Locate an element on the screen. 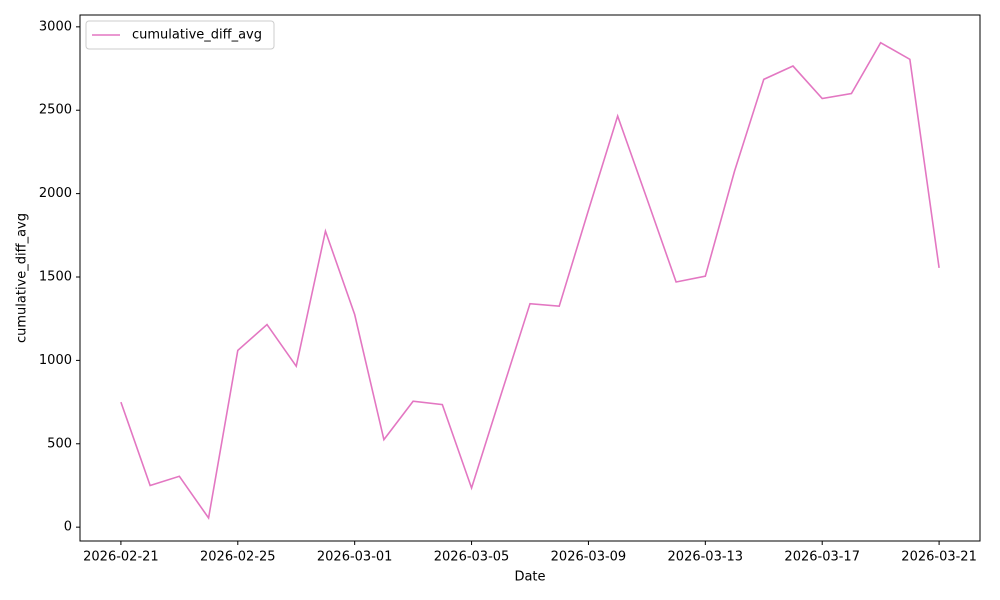 This screenshot has height=600, width=1000. y-tick-label: 3000 is located at coordinates (55, 26).